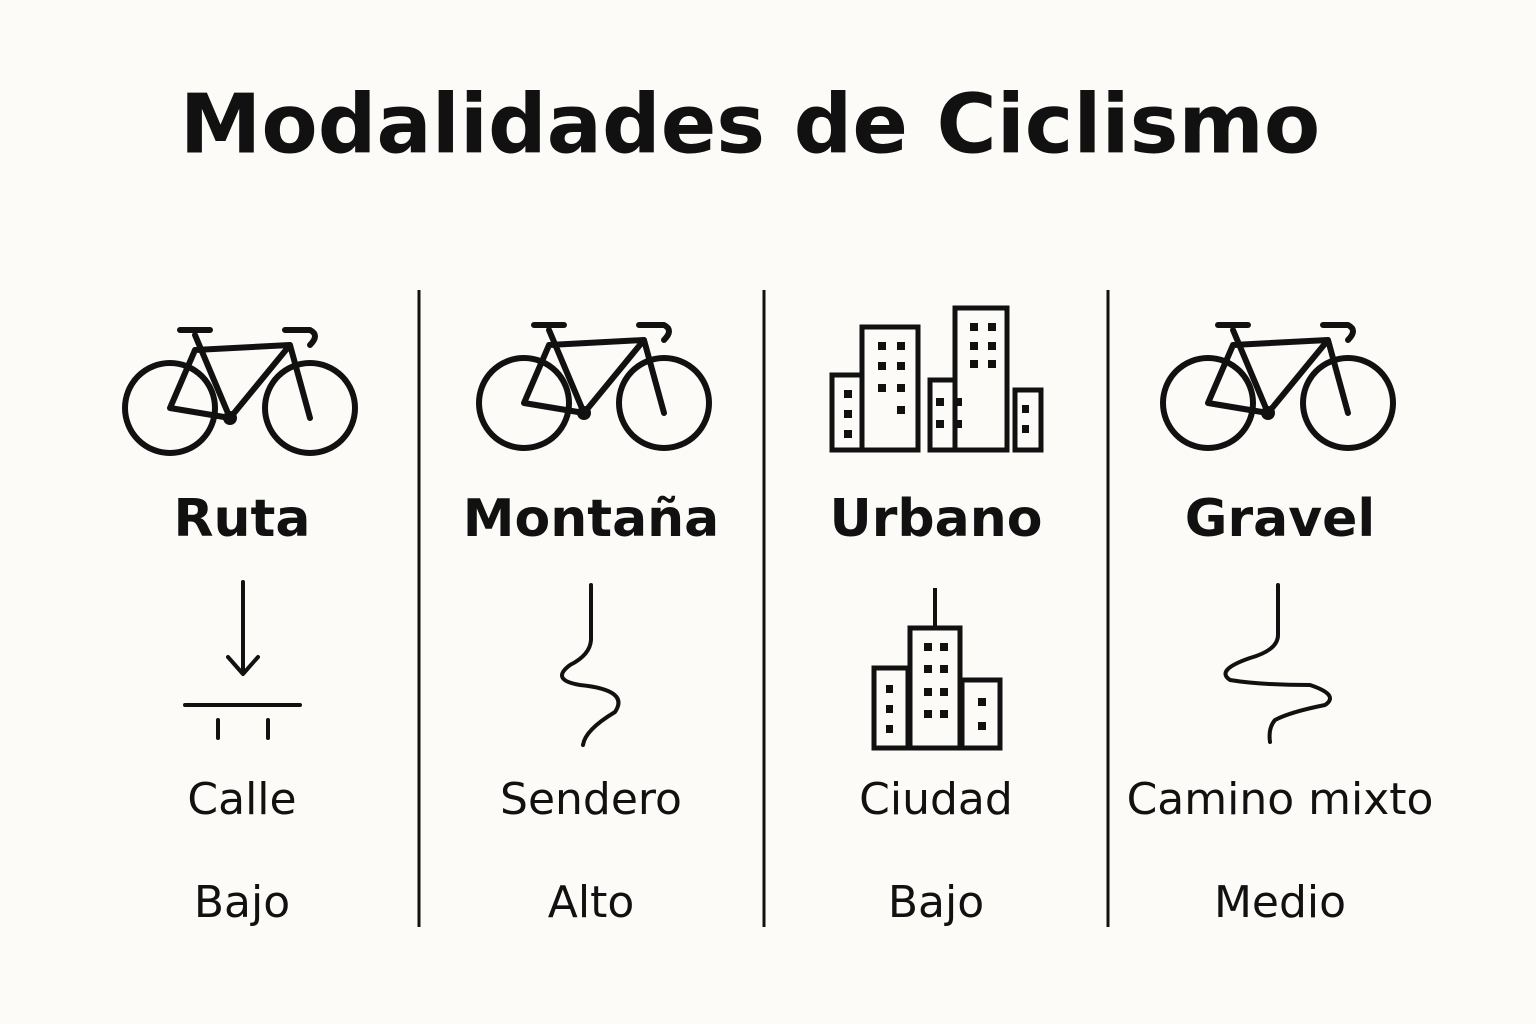  What do you see at coordinates (1277, 663) in the screenshot?
I see `mixed-road-icon` at bounding box center [1277, 663].